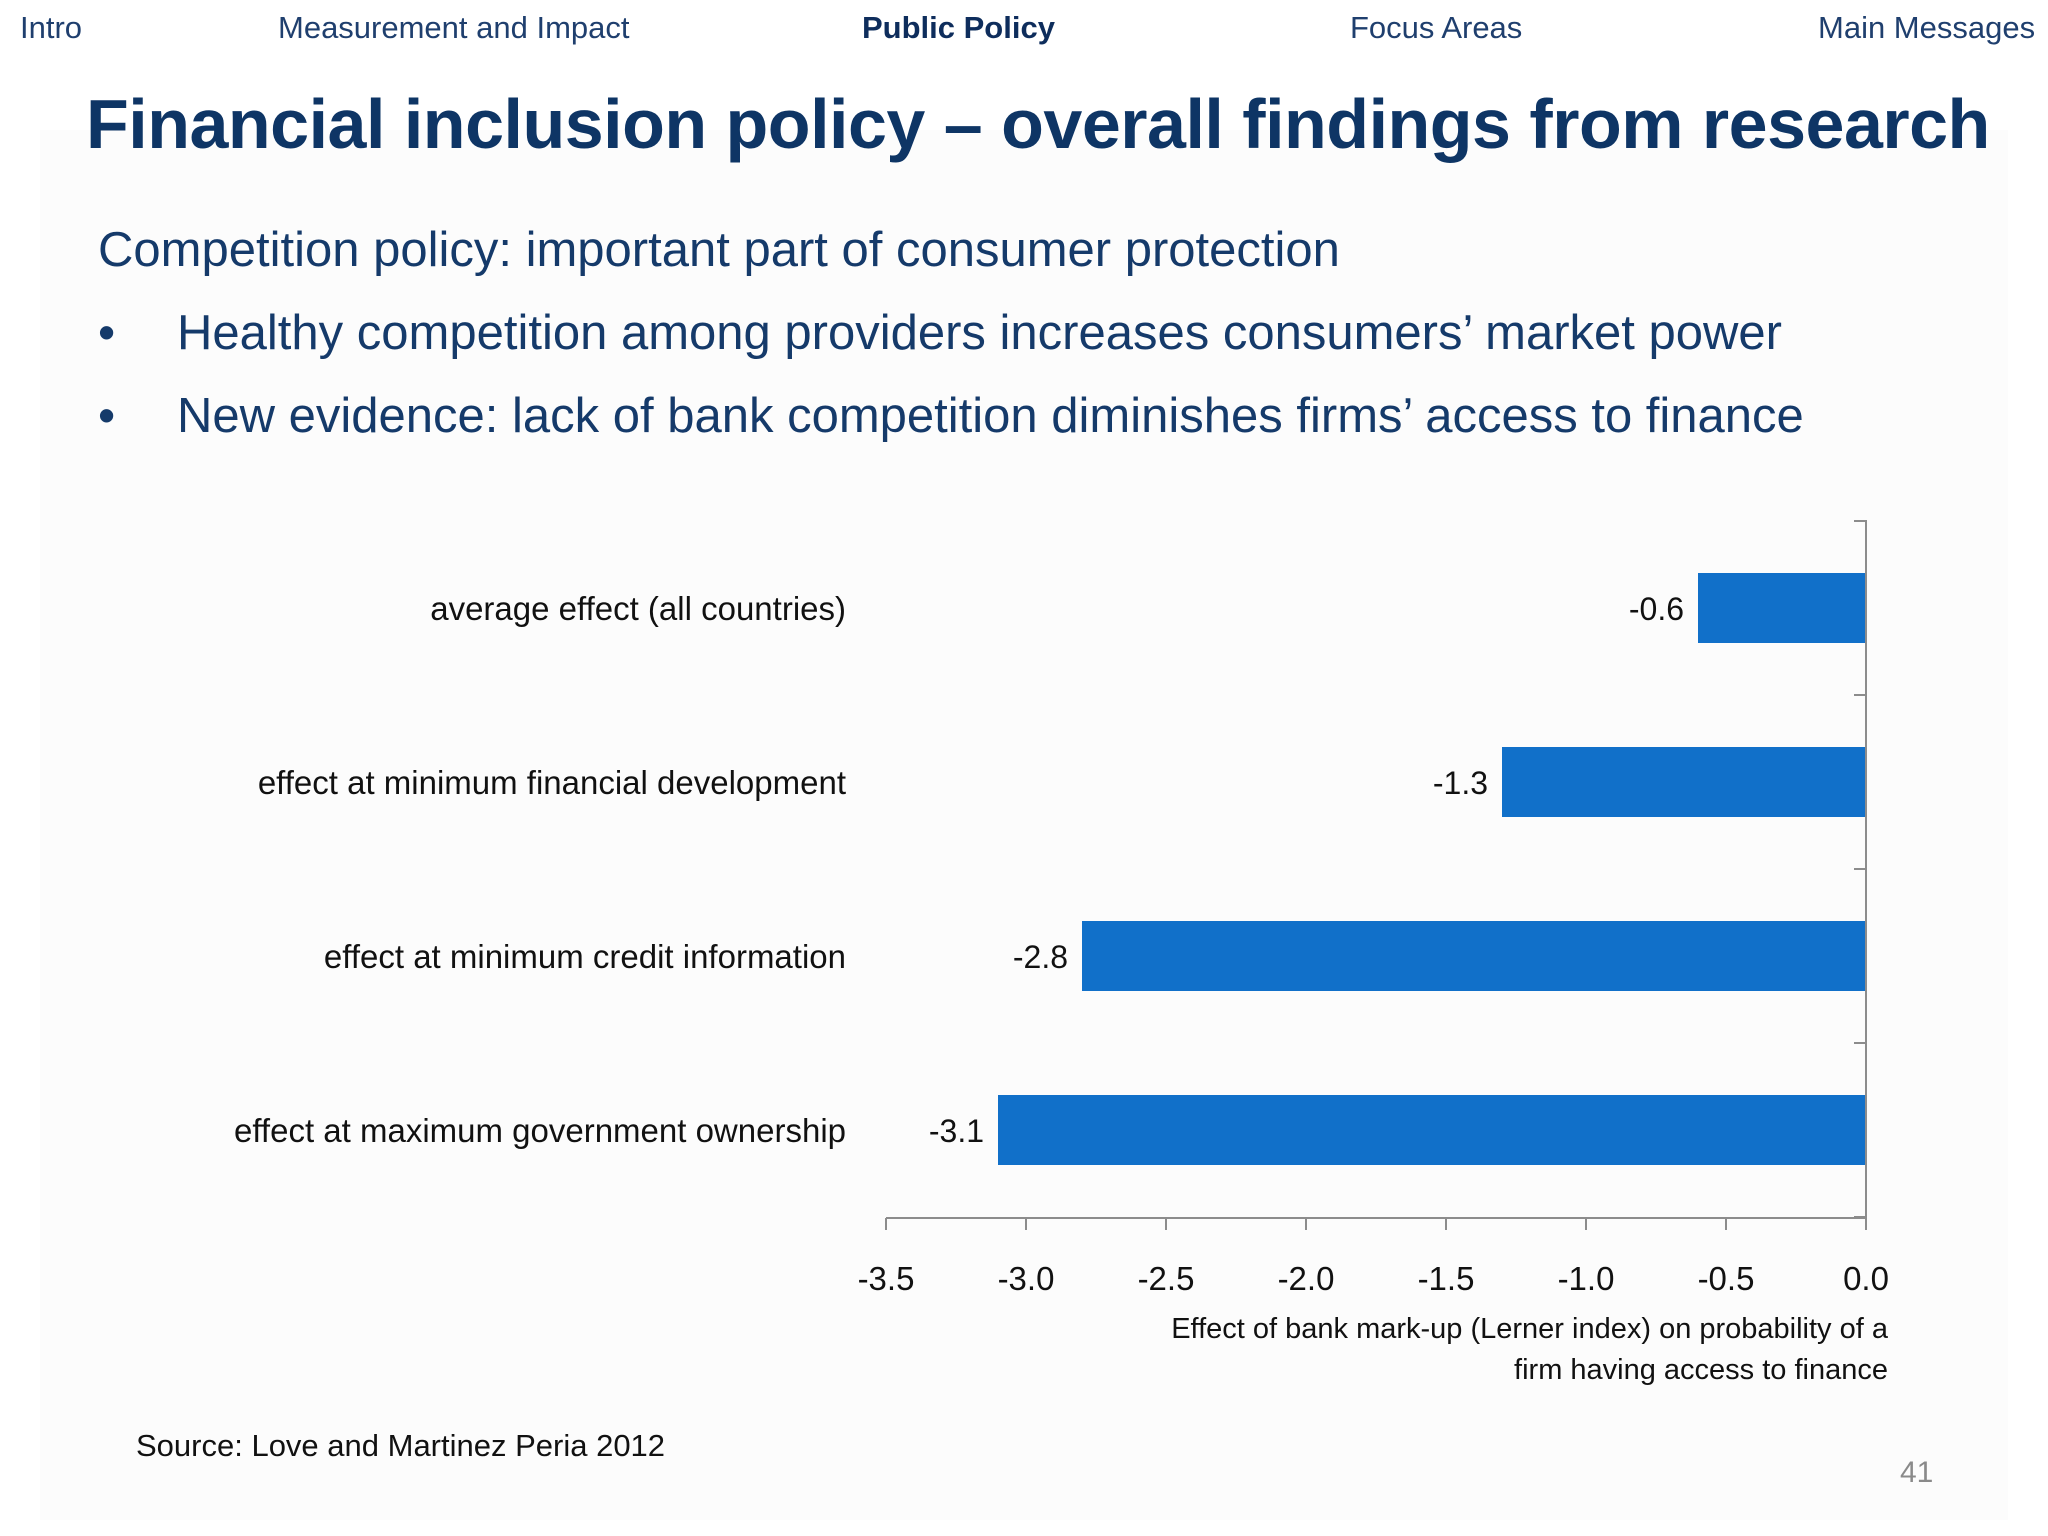 The height and width of the screenshot is (1536, 2048). What do you see at coordinates (1656, 609) in the screenshot?
I see `bar-value-label: -0.6` at bounding box center [1656, 609].